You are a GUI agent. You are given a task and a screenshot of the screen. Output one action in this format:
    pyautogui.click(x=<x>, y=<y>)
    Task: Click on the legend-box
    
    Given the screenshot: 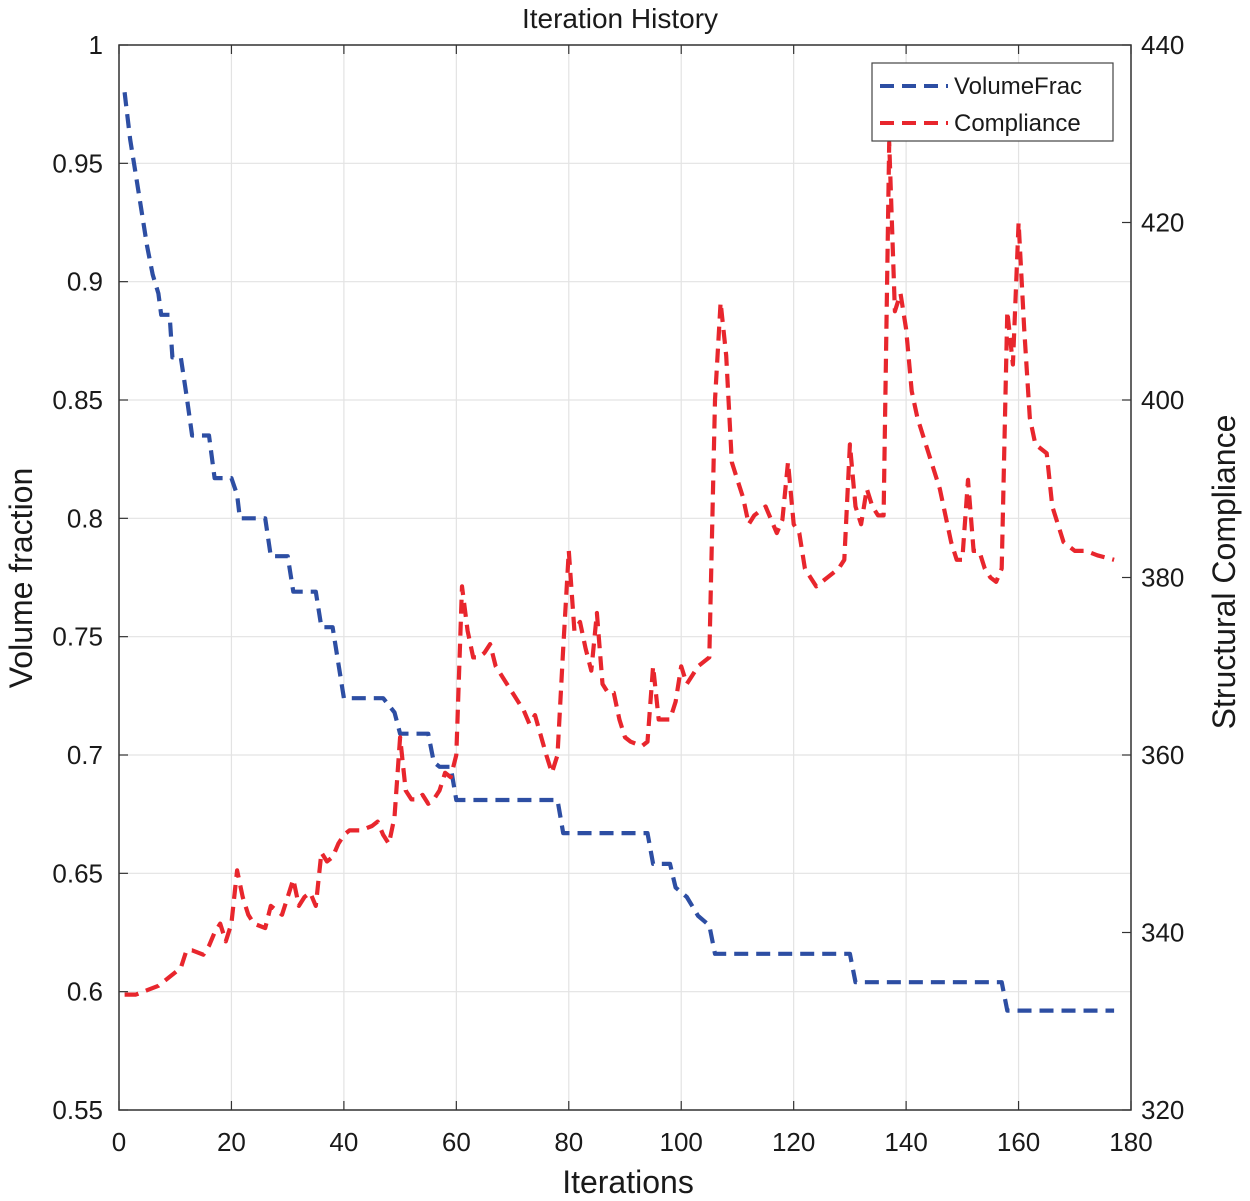 What is the action you would take?
    pyautogui.click(x=992, y=102)
    